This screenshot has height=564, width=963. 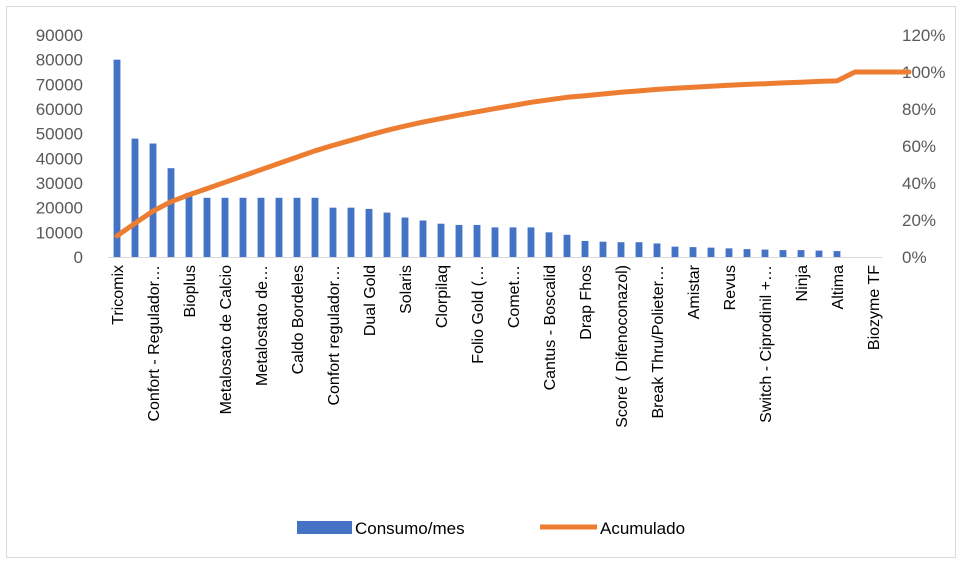 I want to click on y-left-tick-label: 90000, so click(x=59, y=35).